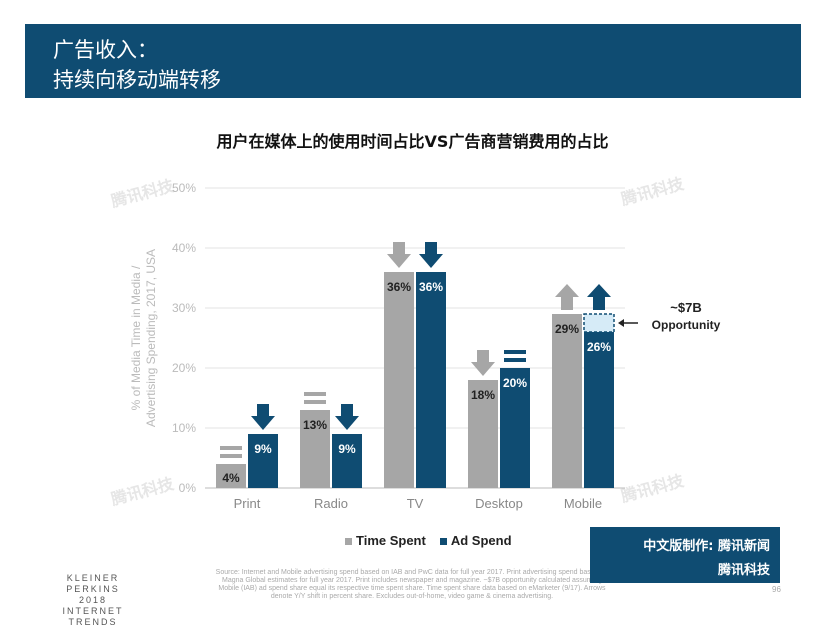 The width and height of the screenshot is (825, 632). Describe the element at coordinates (567, 329) in the screenshot. I see `data-label: 29%` at that location.